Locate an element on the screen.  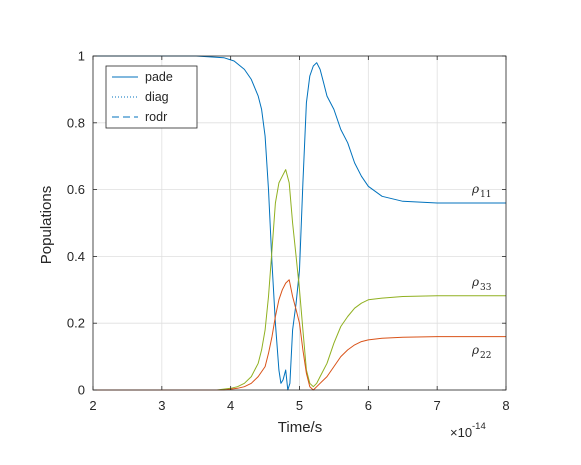
annotation-rho22-sub: 22 is located at coordinates (485, 356).